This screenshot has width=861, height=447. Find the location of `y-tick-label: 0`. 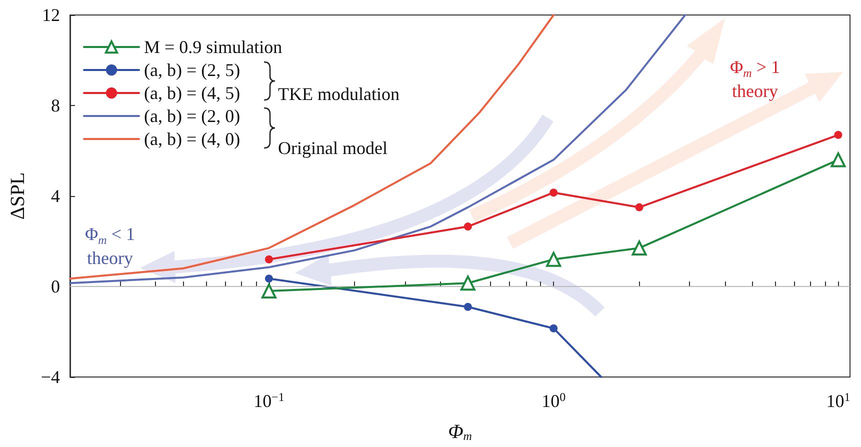

y-tick-label: 0 is located at coordinates (55, 286).